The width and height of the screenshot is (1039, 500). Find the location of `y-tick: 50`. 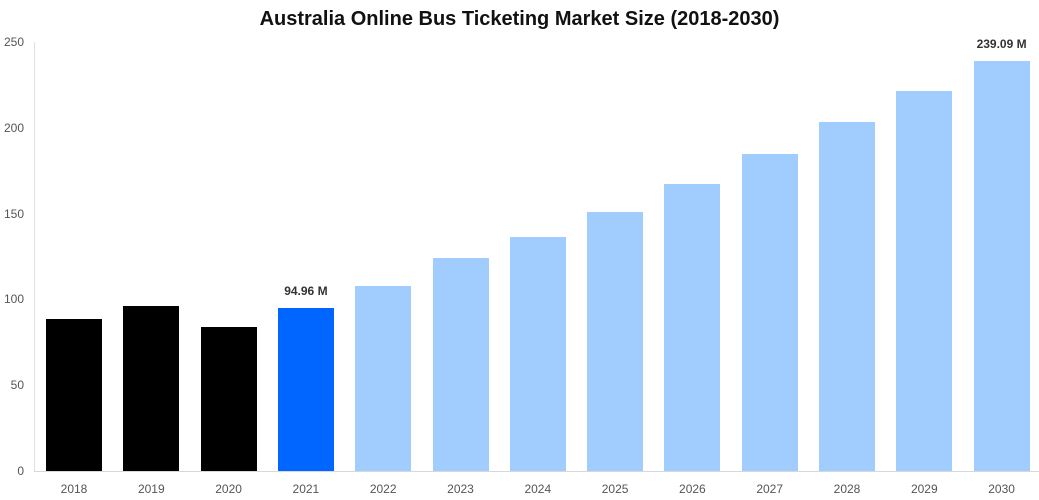

y-tick: 50 is located at coordinates (17, 385).